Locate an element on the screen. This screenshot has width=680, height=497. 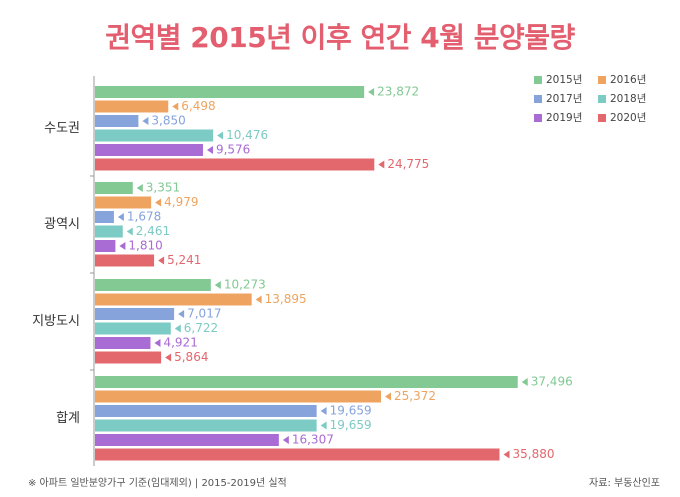
data-label: 5,241 is located at coordinates (184, 260).